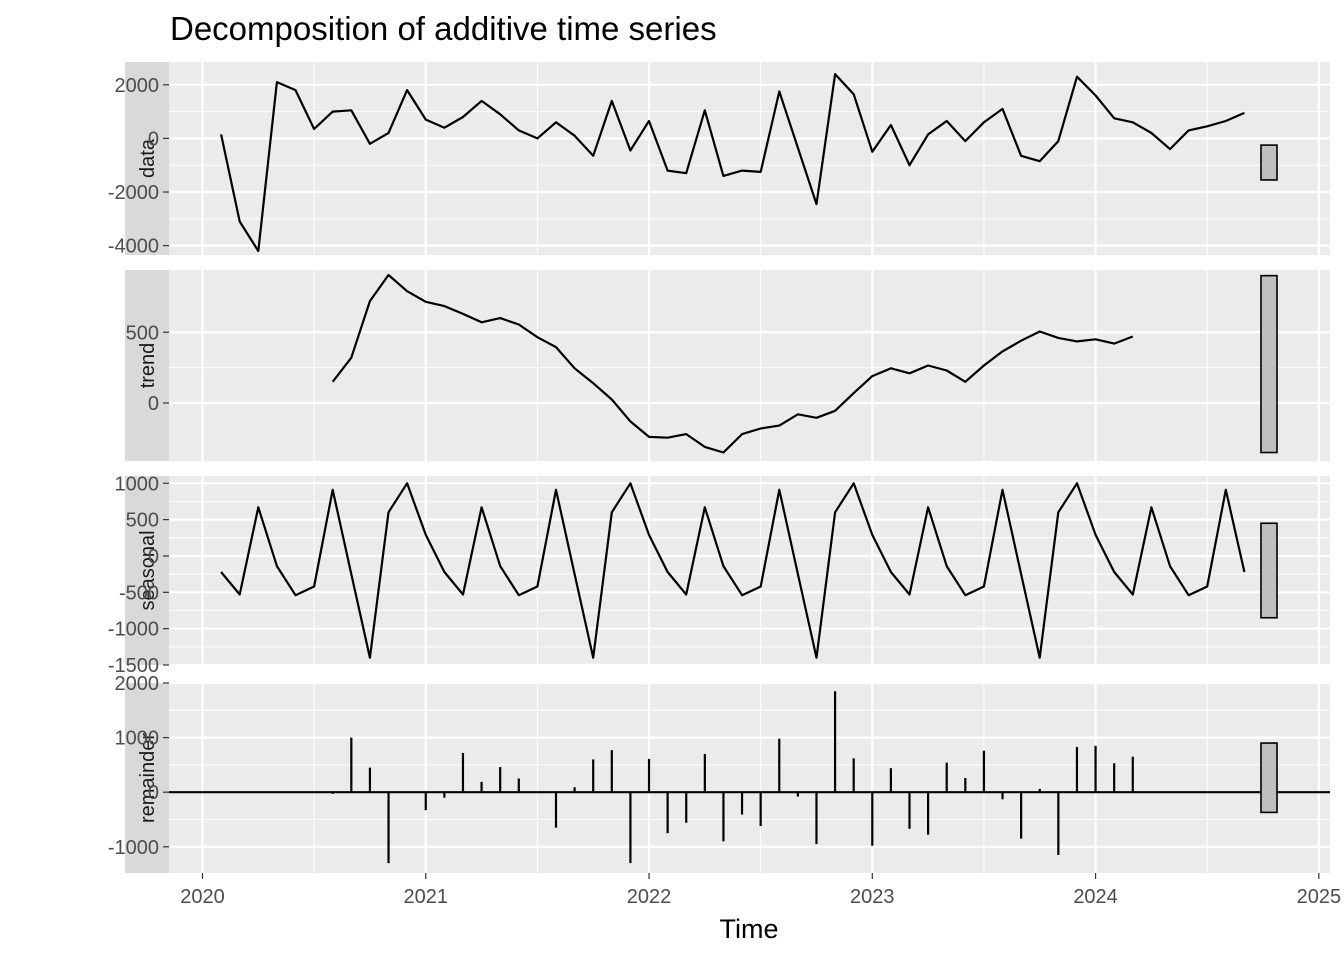  Describe the element at coordinates (649, 897) in the screenshot. I see `x-tick-label: 2022` at that location.